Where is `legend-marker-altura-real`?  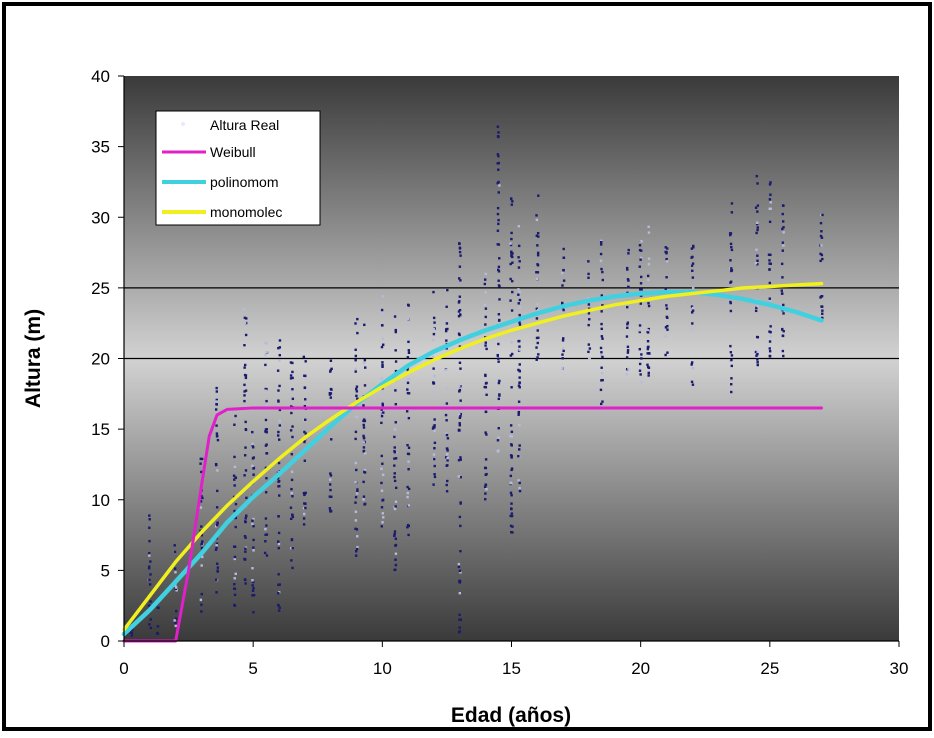
legend-marker-altura-real is located at coordinates (183, 124).